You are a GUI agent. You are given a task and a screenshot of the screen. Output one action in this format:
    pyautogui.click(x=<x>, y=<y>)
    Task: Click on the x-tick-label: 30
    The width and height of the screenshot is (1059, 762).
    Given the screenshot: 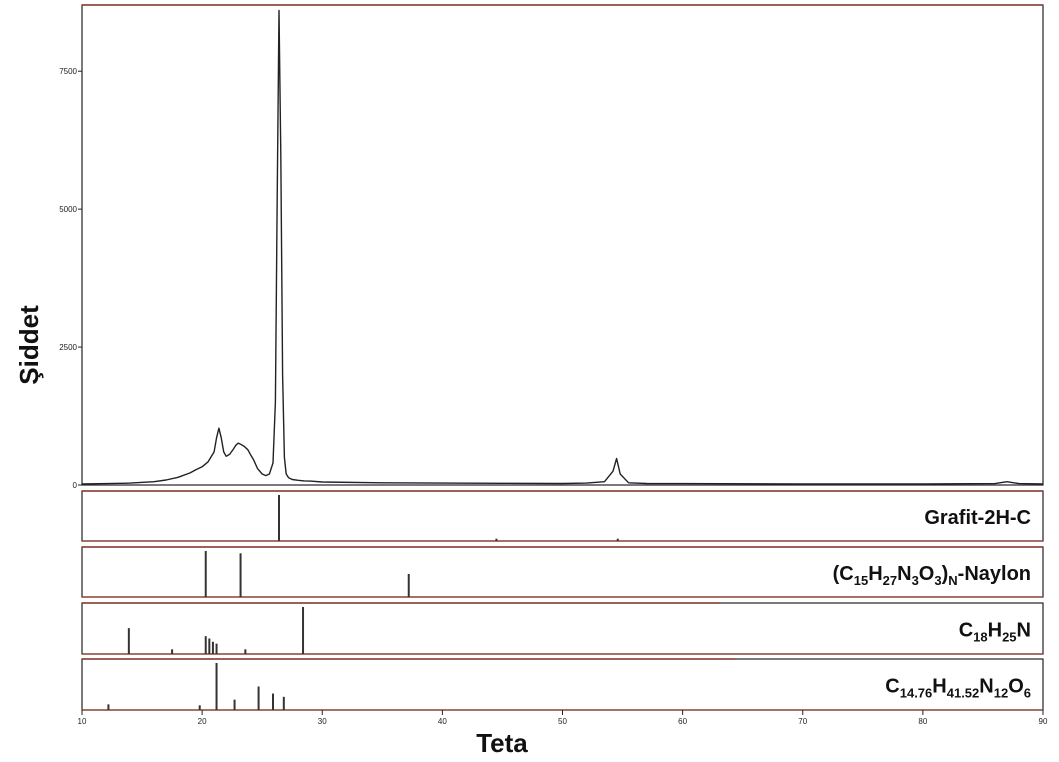 What is the action you would take?
    pyautogui.click(x=322, y=721)
    